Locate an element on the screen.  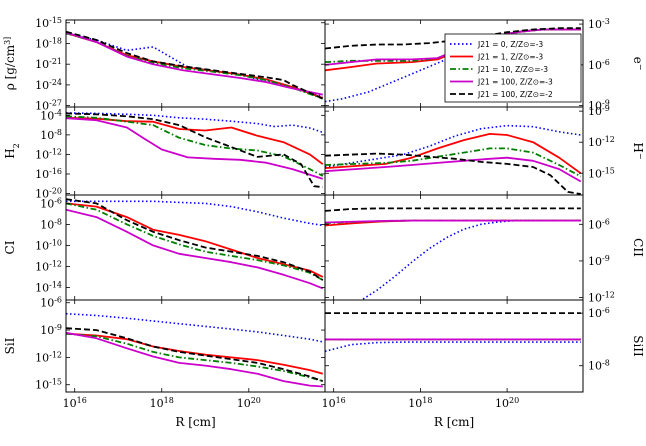
y-tick-label: 10⁻²¹ is located at coordinates (48, 64).